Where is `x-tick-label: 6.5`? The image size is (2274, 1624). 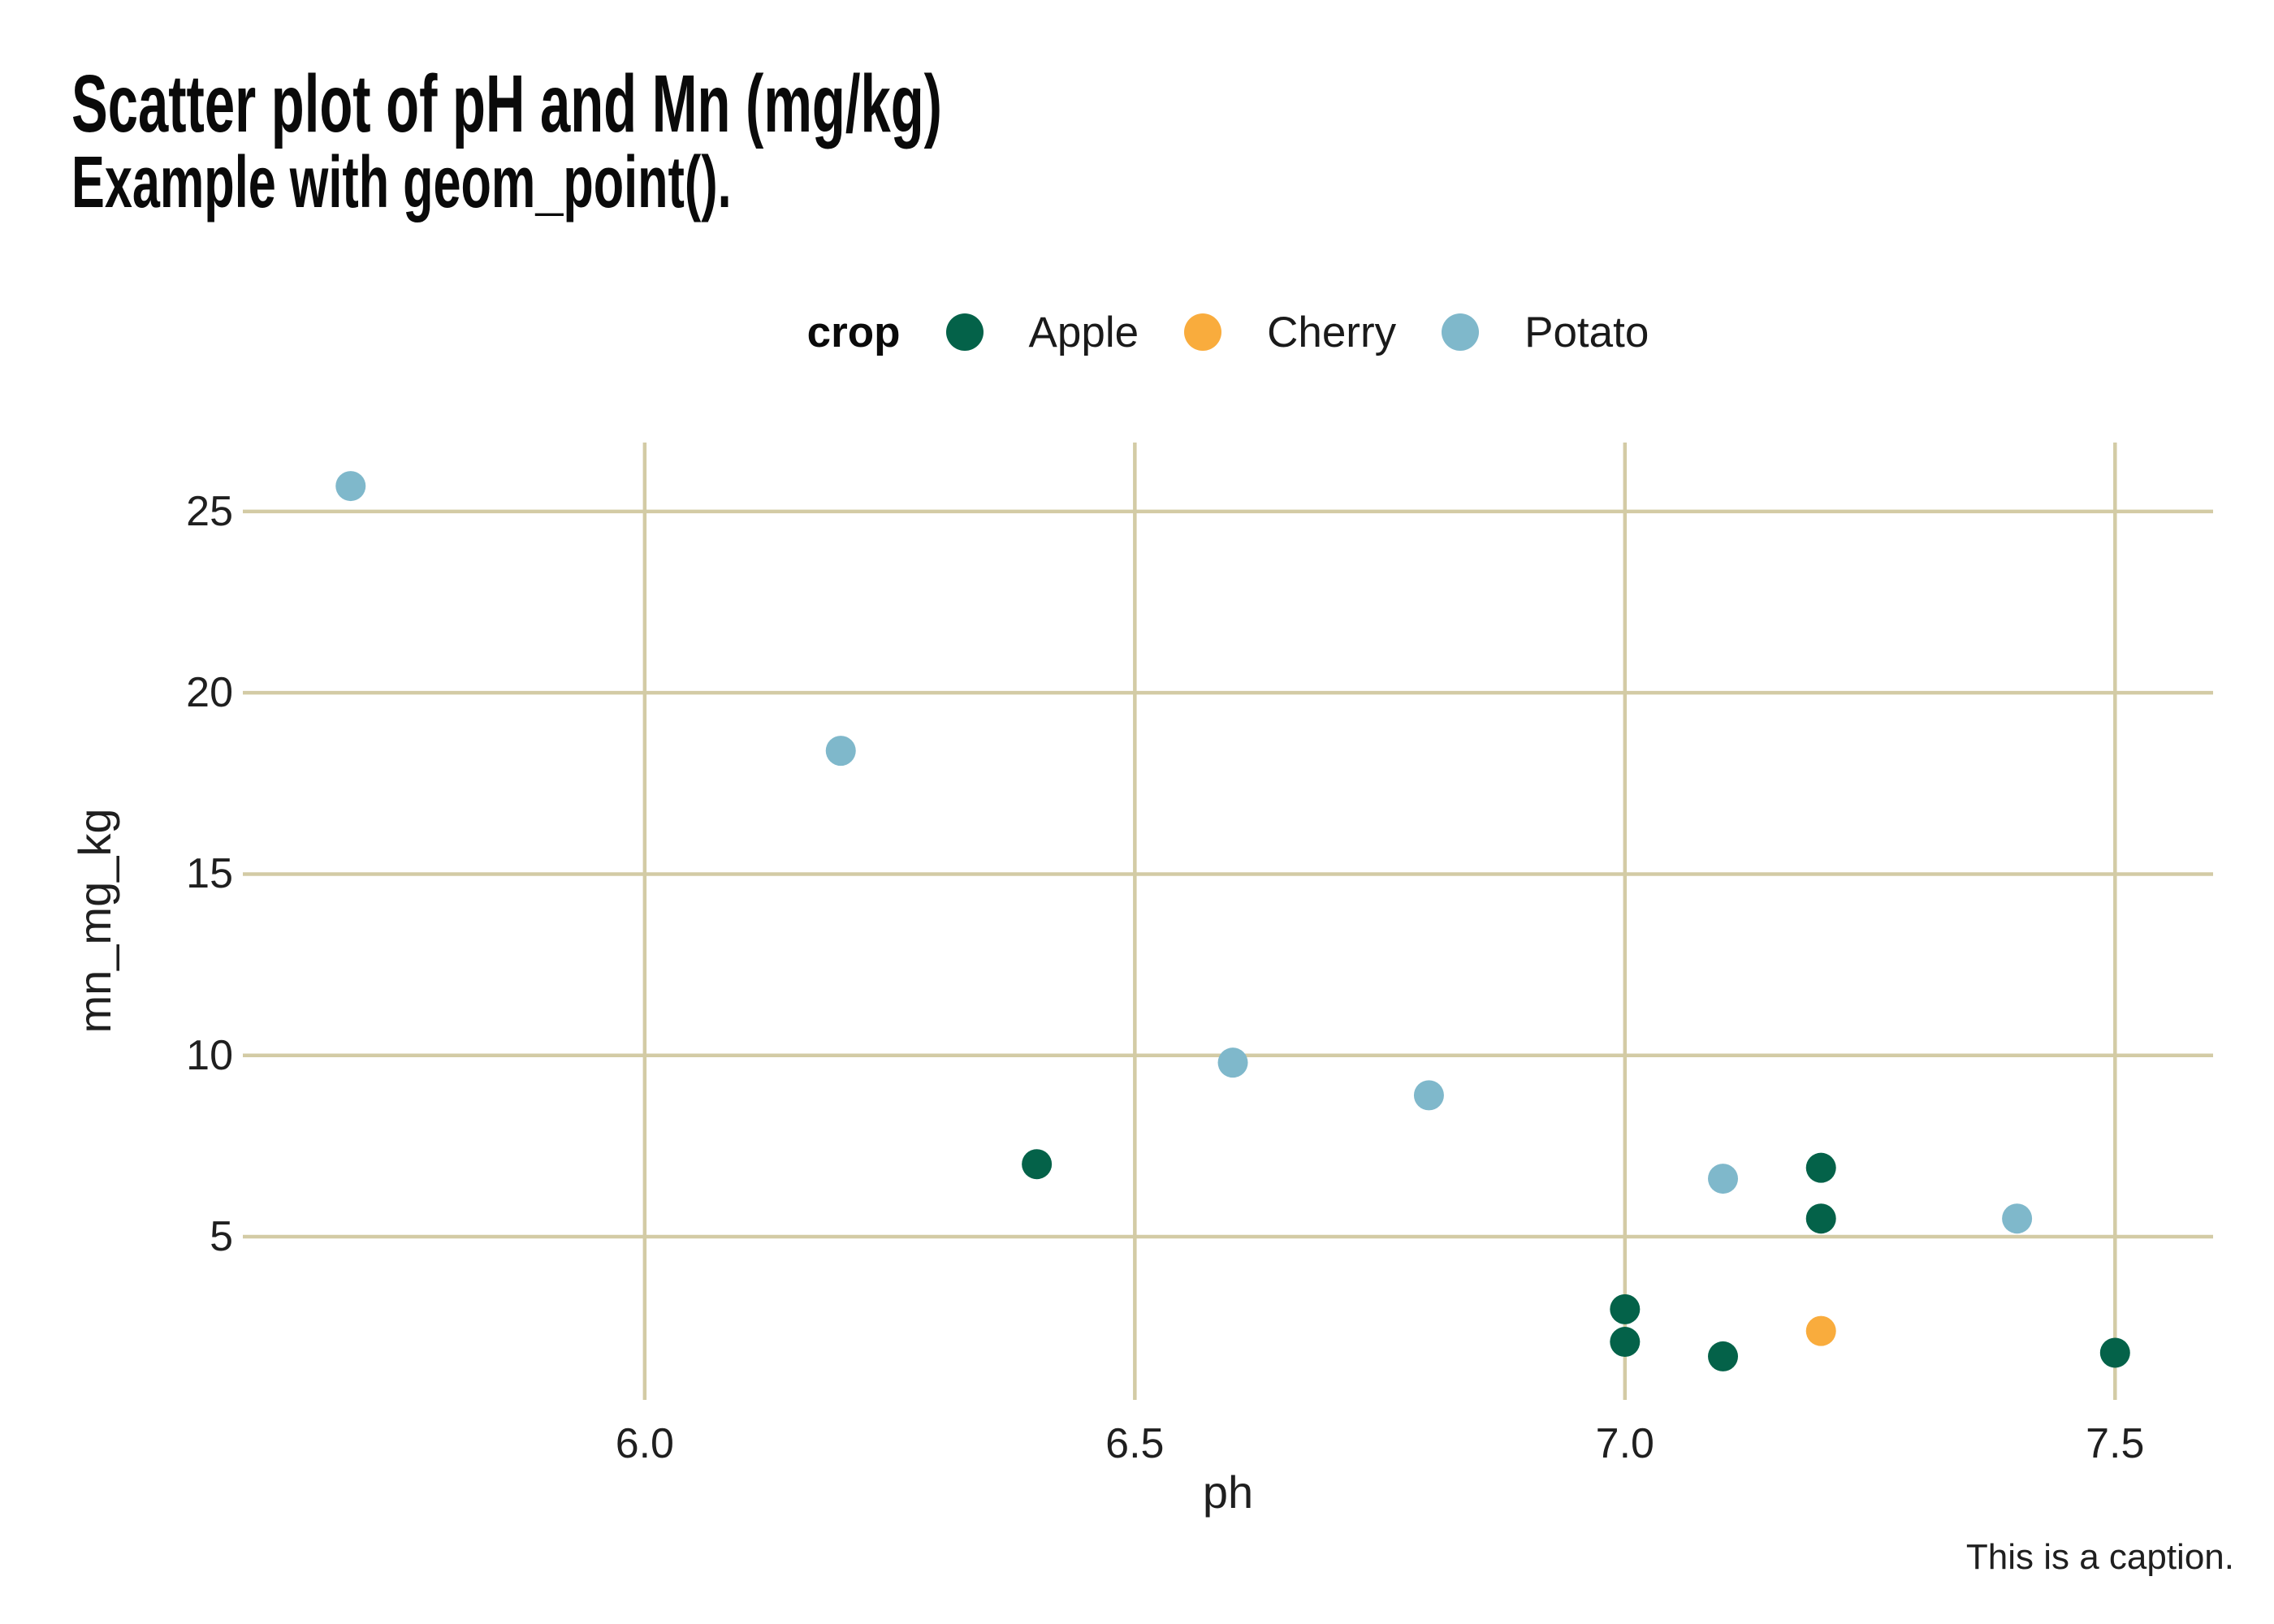
x-tick-label: 6.5 is located at coordinates (1135, 1444).